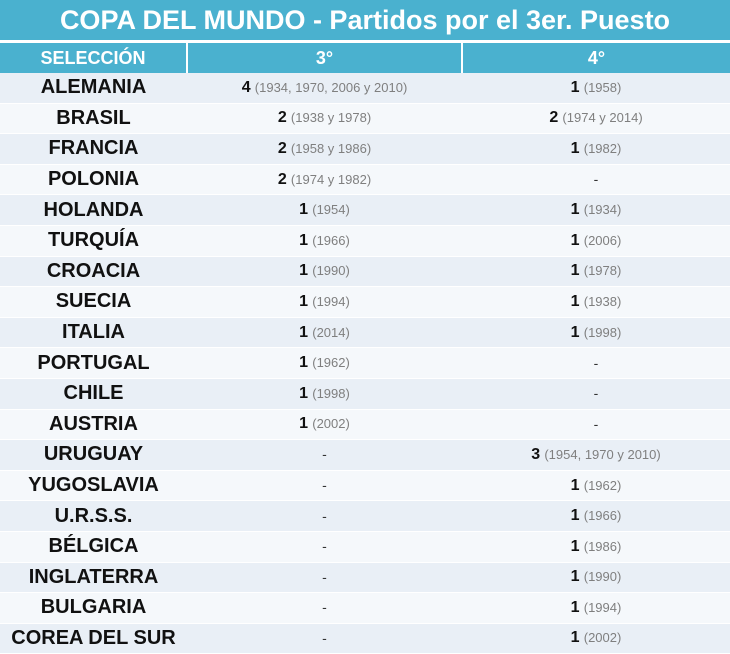  I want to click on fourth-place-years: (1938), so click(602, 301).